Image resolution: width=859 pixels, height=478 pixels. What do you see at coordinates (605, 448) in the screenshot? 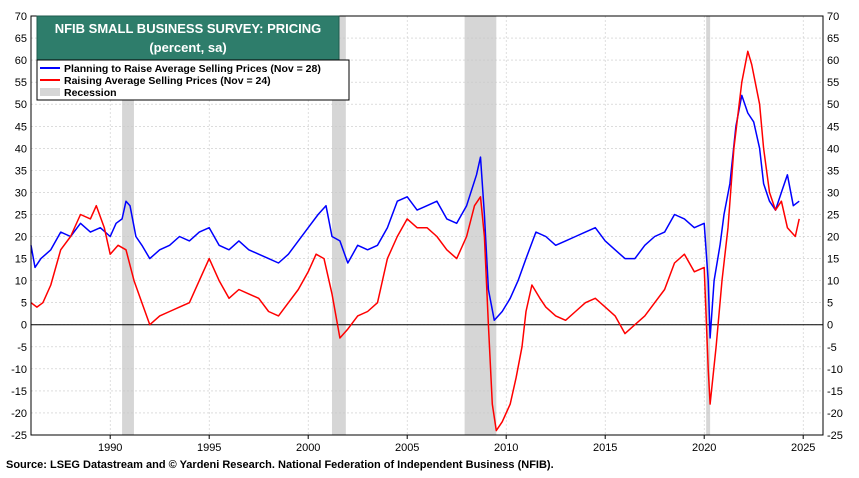
I see `x-tick-label: 2015` at bounding box center [605, 448].